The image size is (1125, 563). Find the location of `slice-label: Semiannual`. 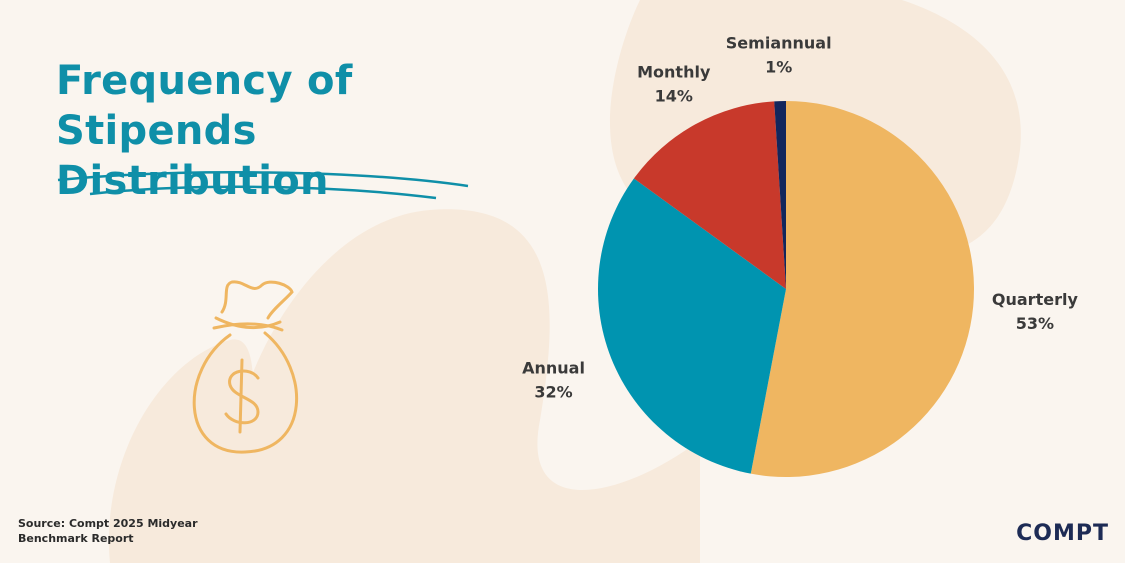

slice-label: Semiannual is located at coordinates (779, 43).